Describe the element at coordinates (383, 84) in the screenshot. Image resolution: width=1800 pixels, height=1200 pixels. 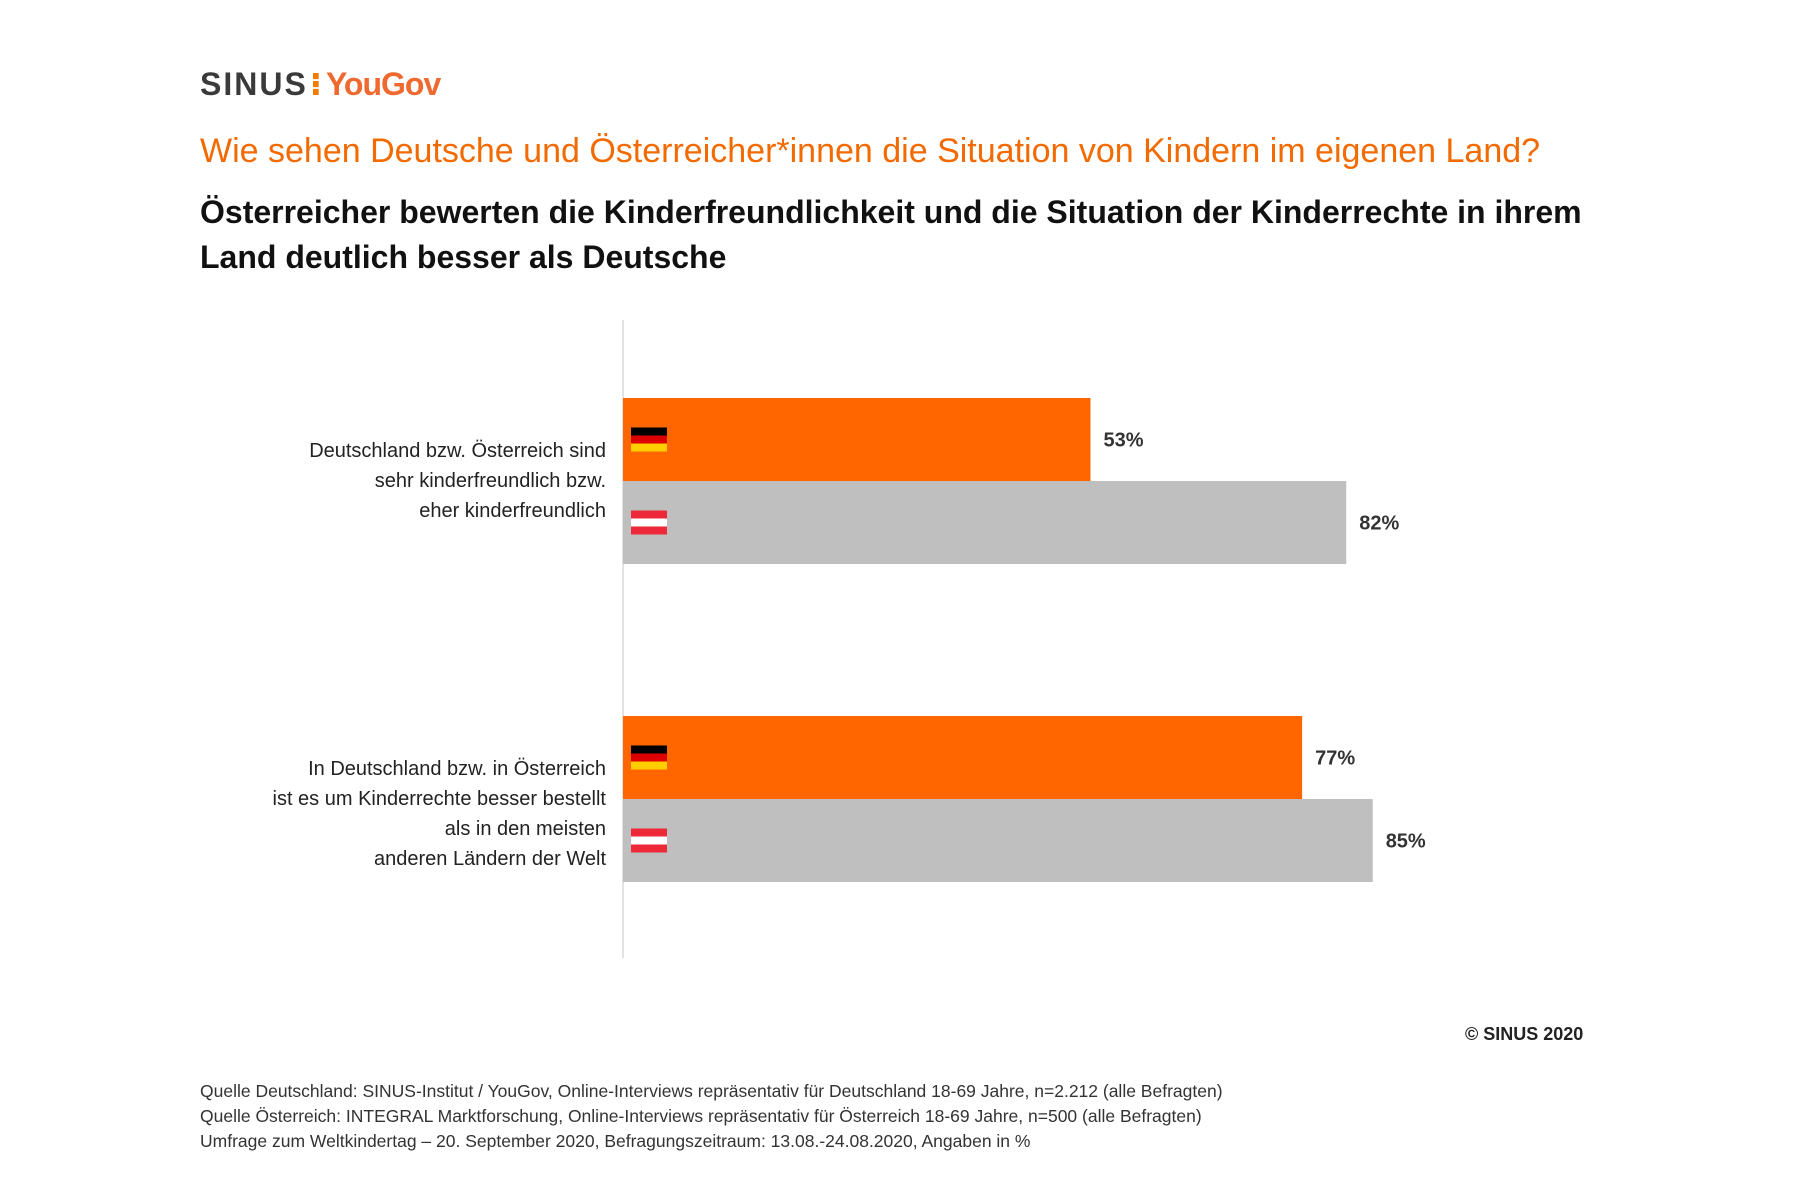
I see `logo-yougov-text: YouGov` at that location.